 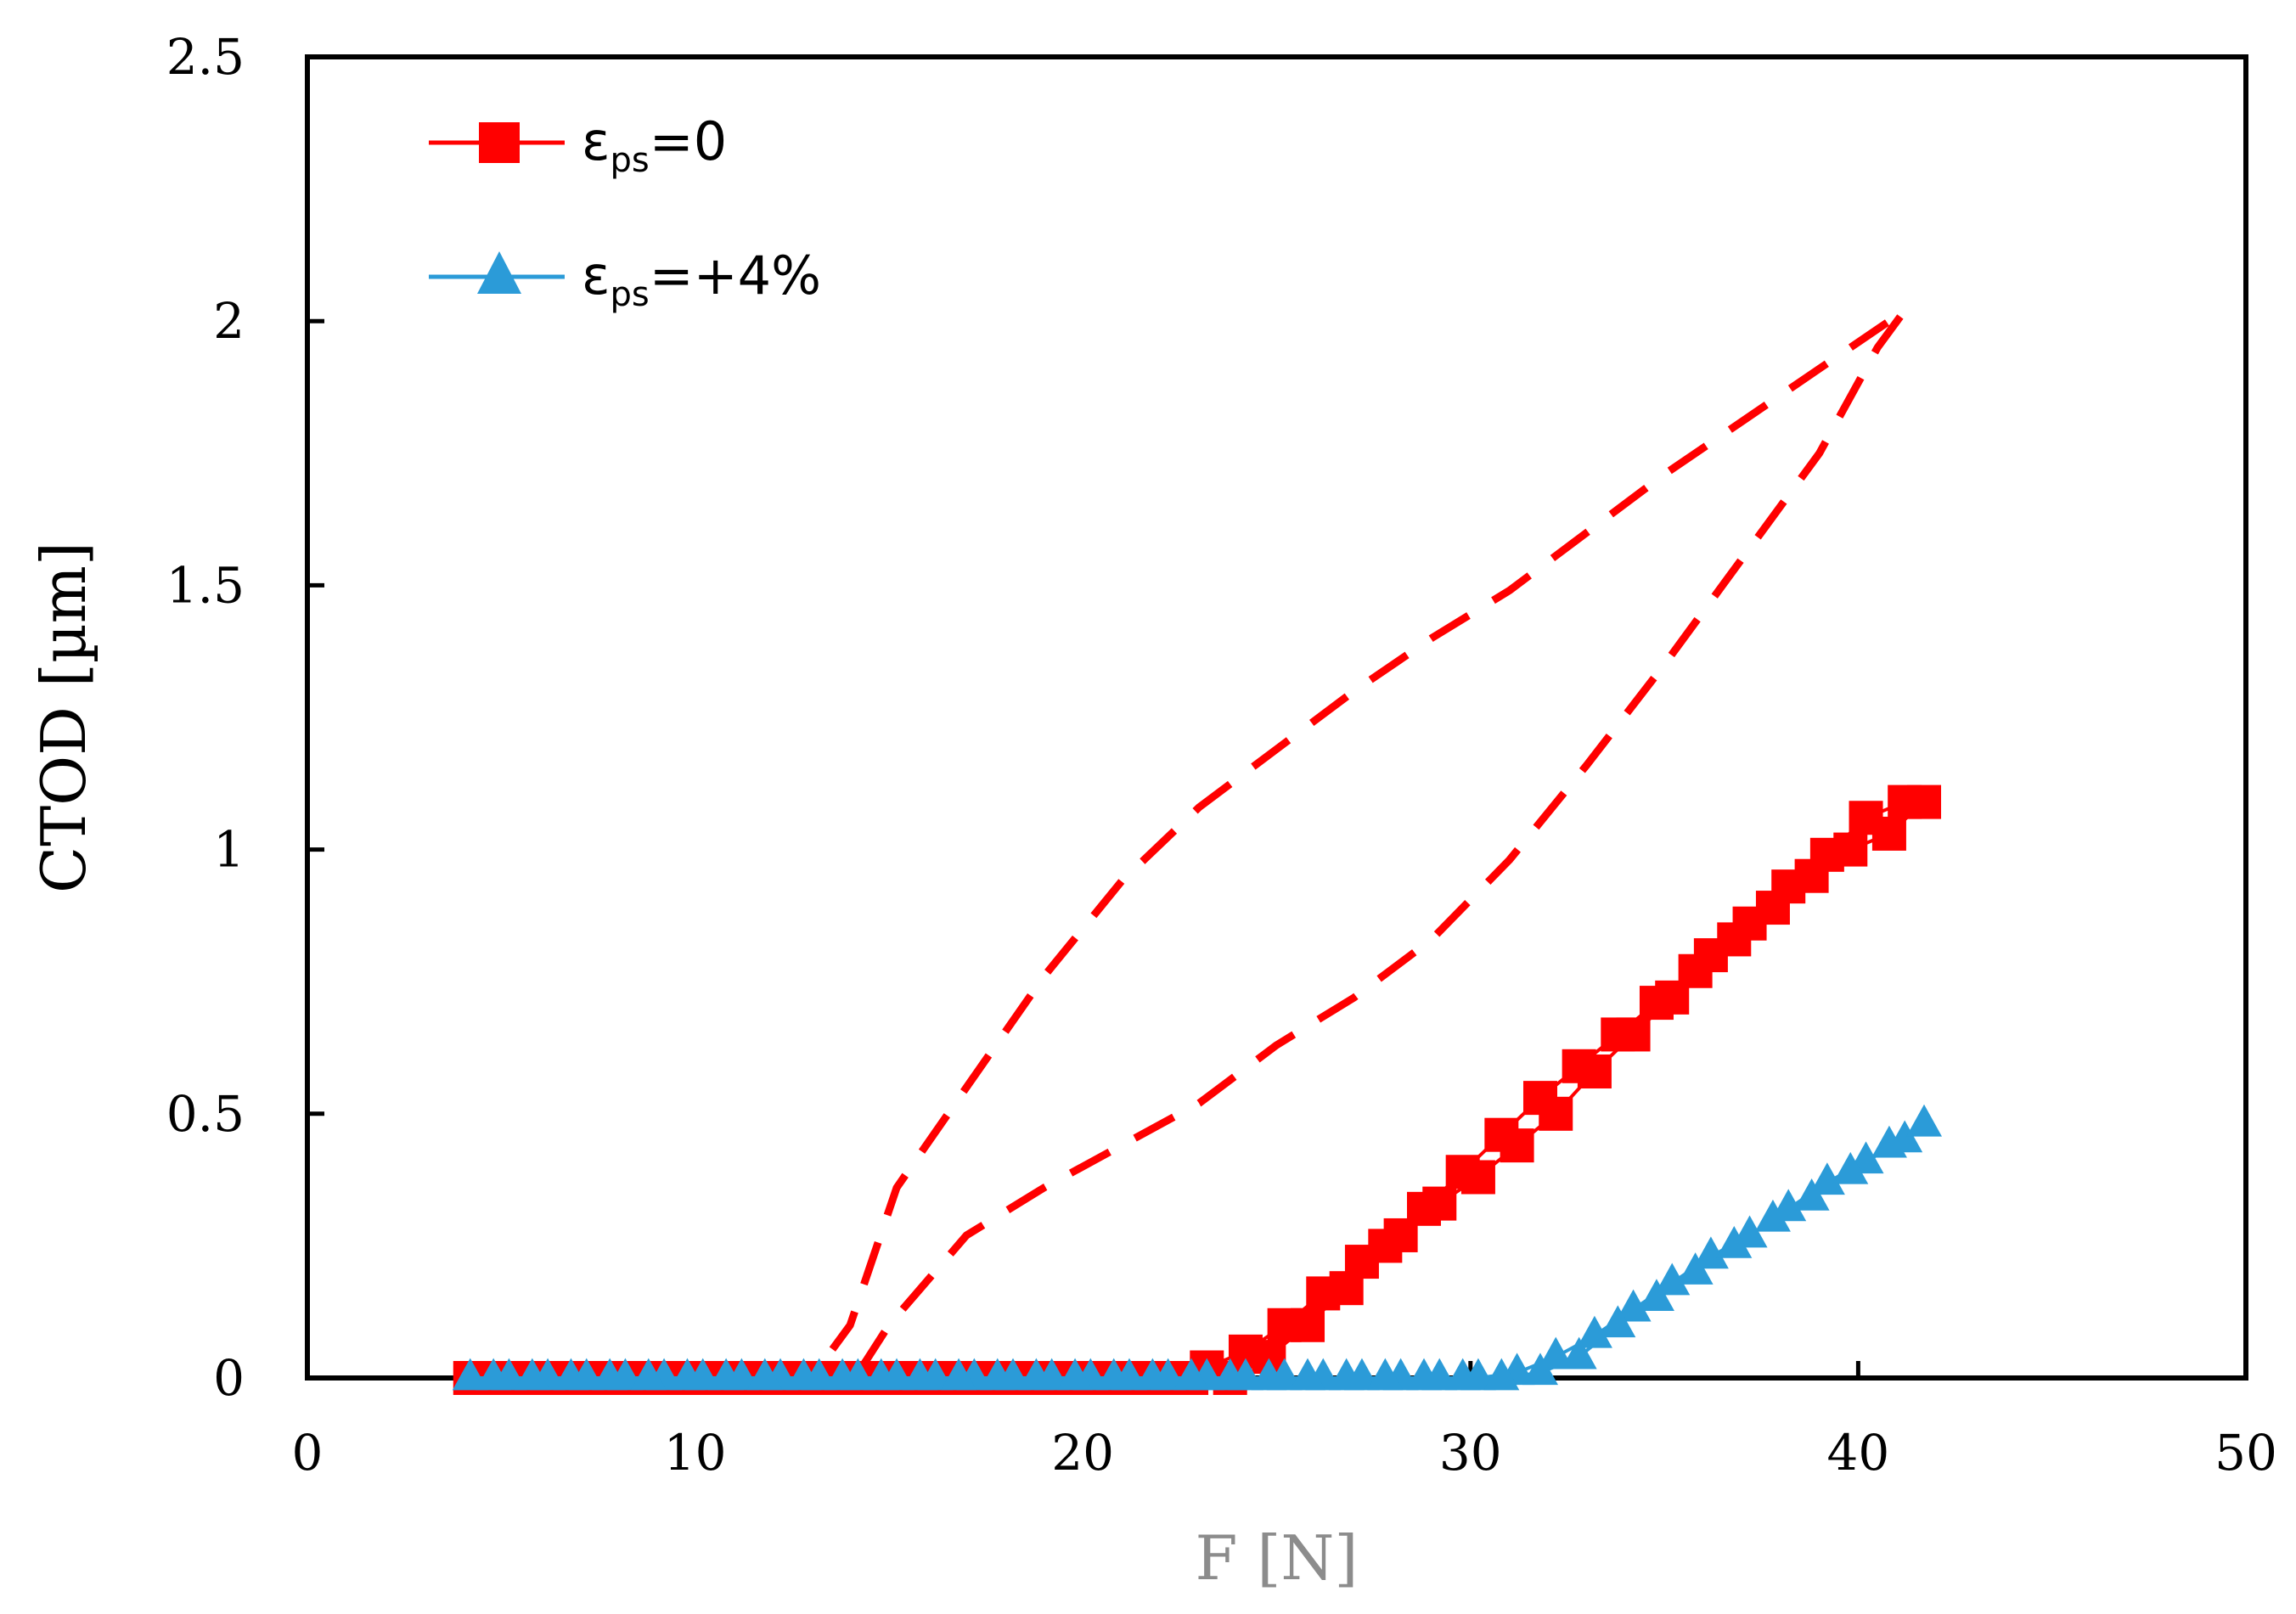 What do you see at coordinates (1083, 1453) in the screenshot?
I see `x-tick-label: 20` at bounding box center [1083, 1453].